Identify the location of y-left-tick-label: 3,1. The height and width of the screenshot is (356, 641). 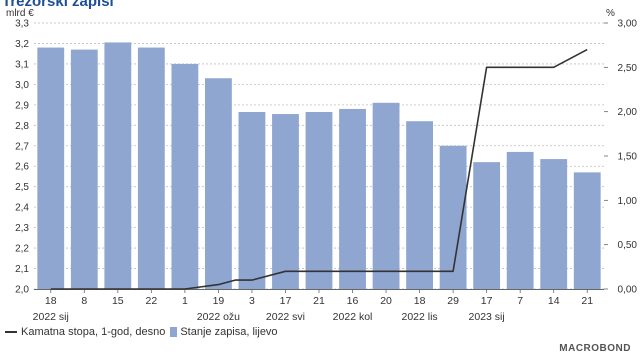
(22, 64).